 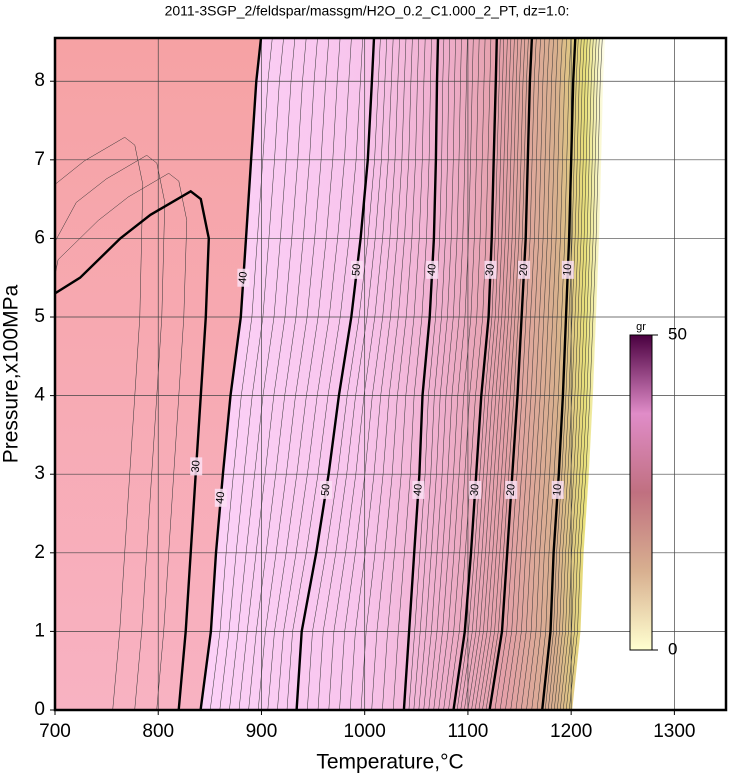 I want to click on x-tick-label: 700, so click(x=55, y=731).